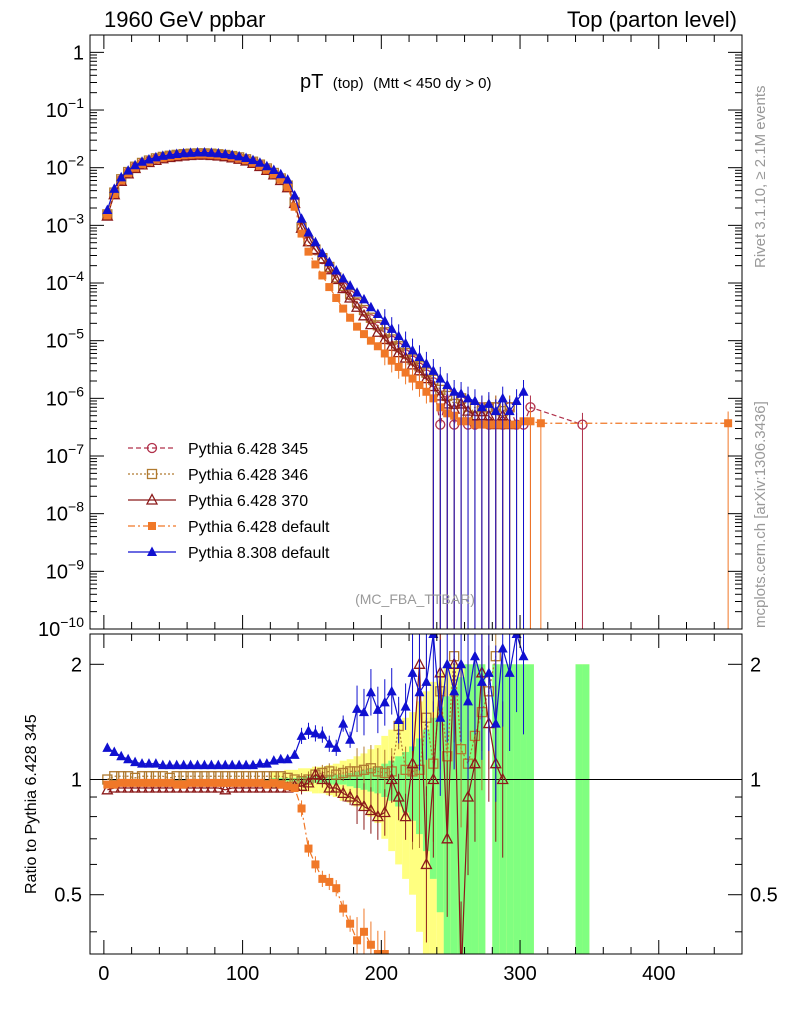 The image size is (786, 1024). What do you see at coordinates (76, 161) in the screenshot?
I see `y-tick-exponent: −2` at bounding box center [76, 161].